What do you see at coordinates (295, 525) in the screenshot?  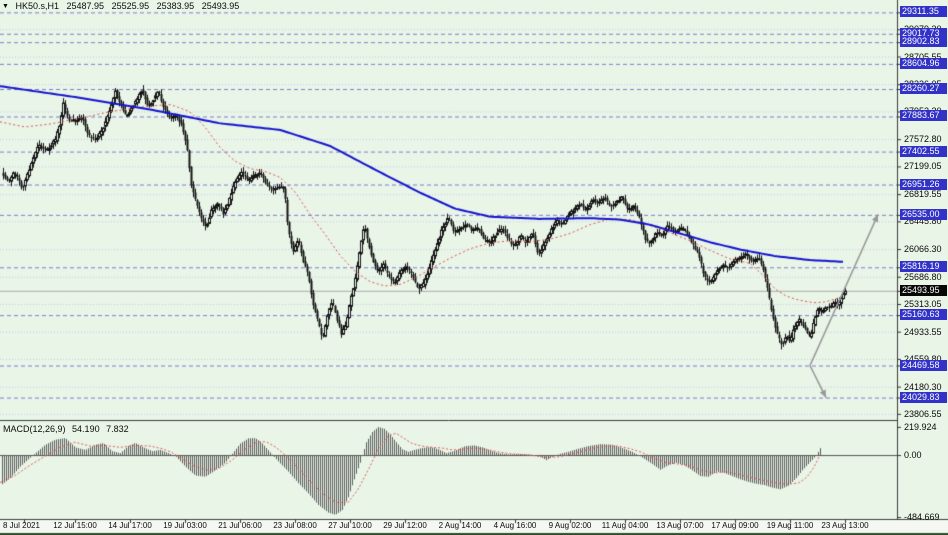 I see `time-tick-label: 23 Jul 08:00` at bounding box center [295, 525].